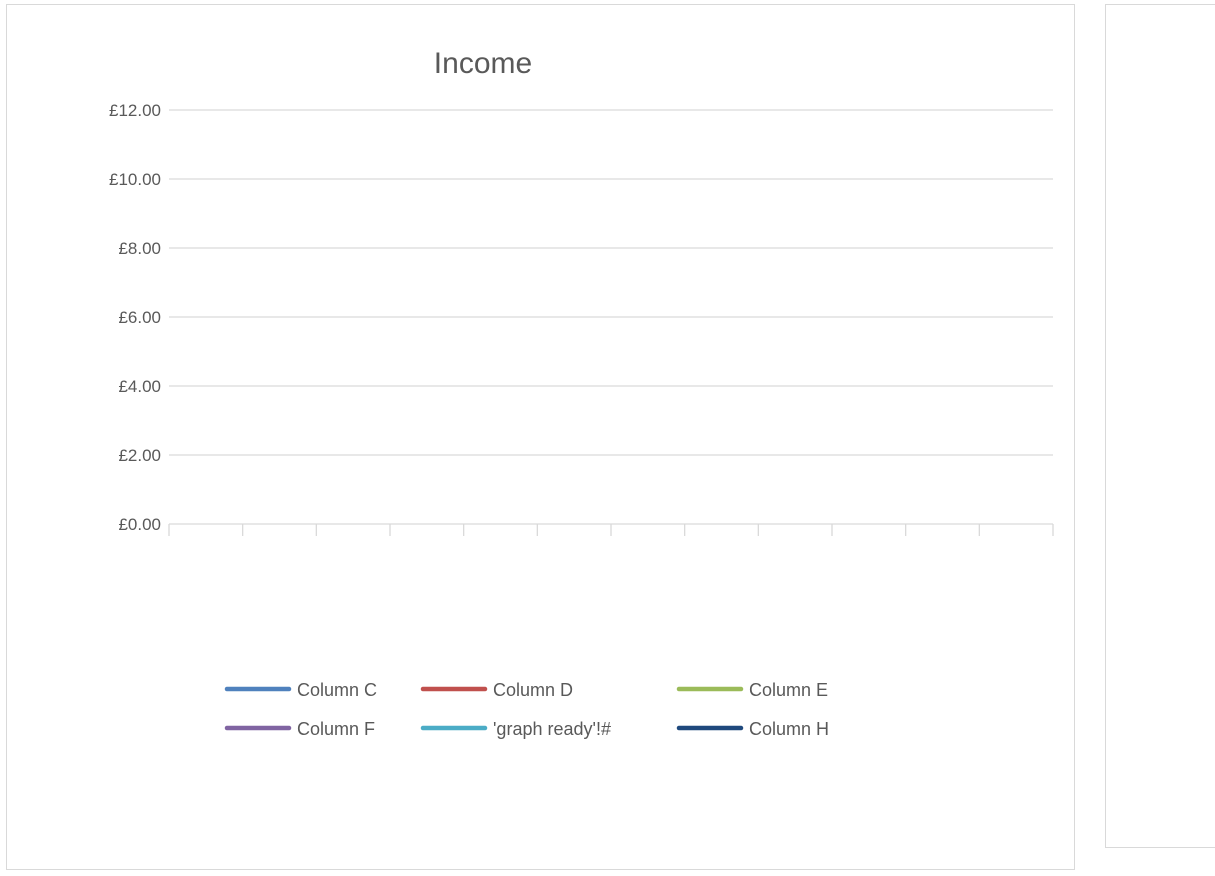 This screenshot has height=876, width=1215. What do you see at coordinates (139, 524) in the screenshot?
I see `y-tick-label: £0.00` at bounding box center [139, 524].